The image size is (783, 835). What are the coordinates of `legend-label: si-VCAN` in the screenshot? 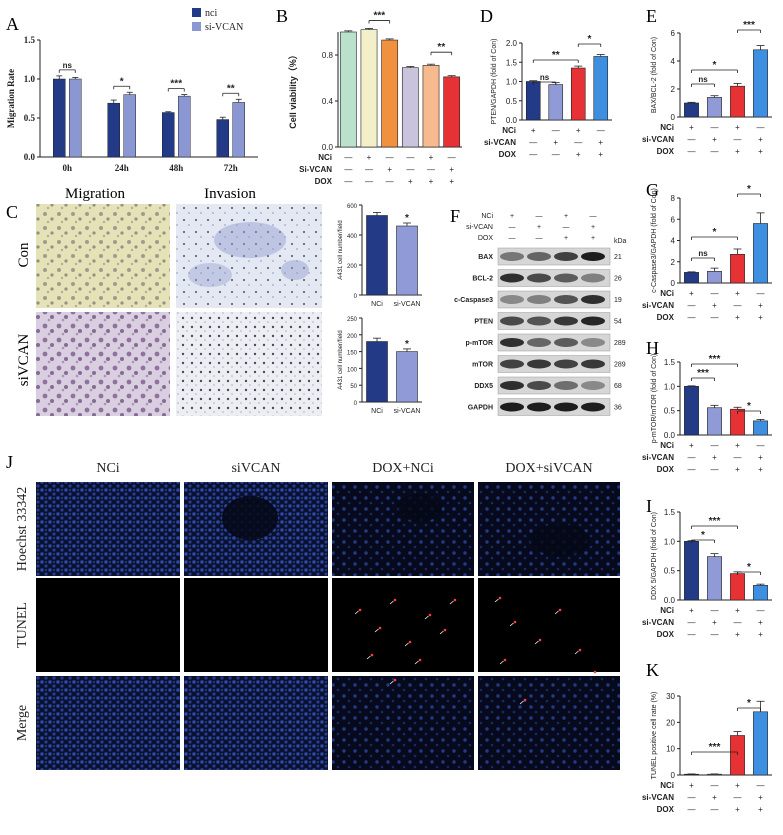 It's located at (224, 27).